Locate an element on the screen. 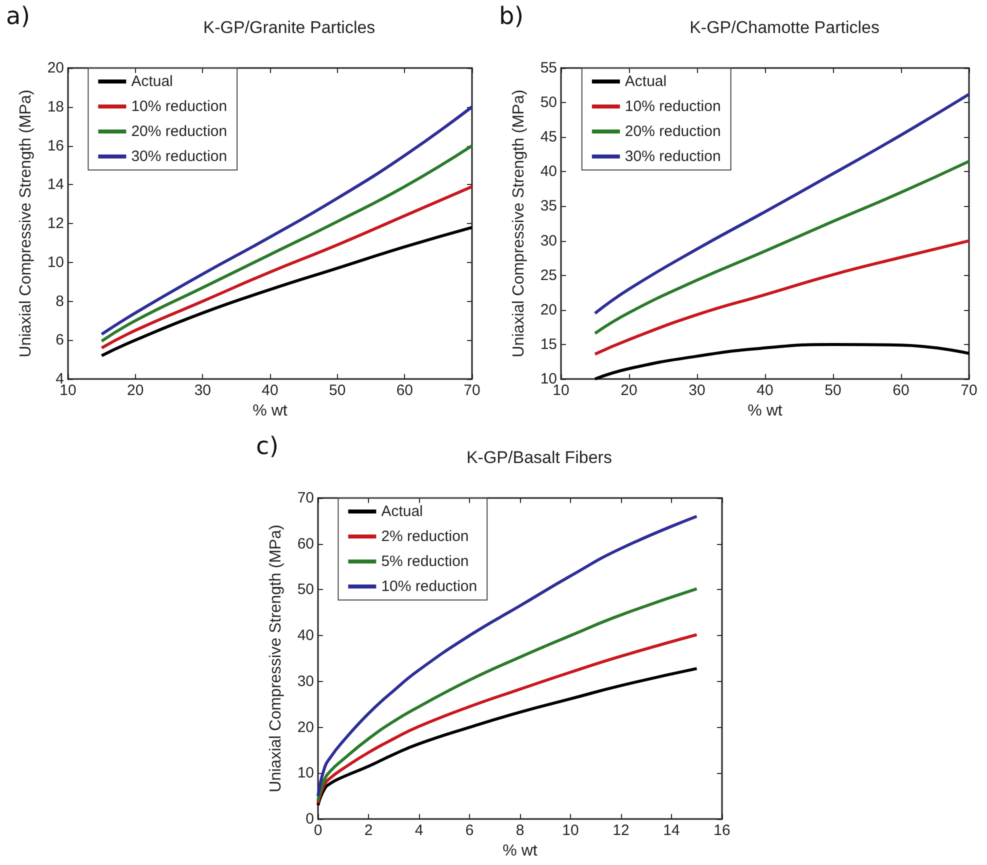 This screenshot has width=987, height=865. chart-title: K-GP/Basalt Fibers is located at coordinates (539, 457).